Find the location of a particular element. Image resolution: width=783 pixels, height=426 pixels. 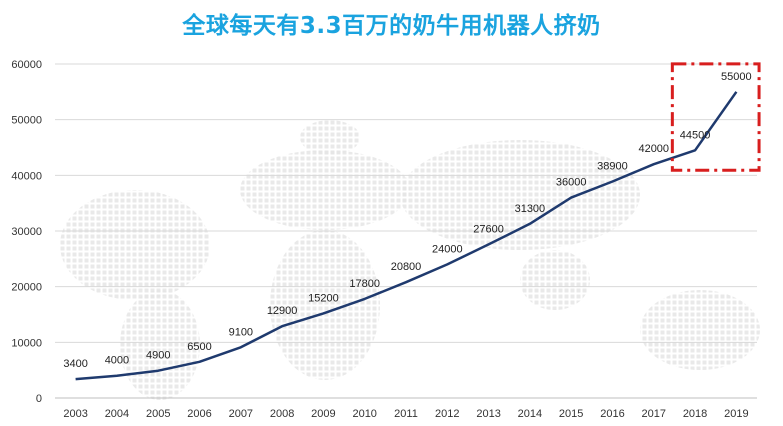

y-axis-tick-labels: 0 10000 20000 30000 40000 50000 60000 is located at coordinates (26, 232).